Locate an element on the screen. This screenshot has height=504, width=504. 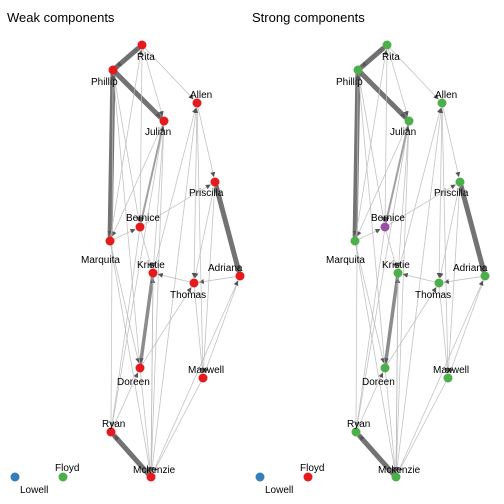
edge-marquita-to-doreen is located at coordinates (370, 304).